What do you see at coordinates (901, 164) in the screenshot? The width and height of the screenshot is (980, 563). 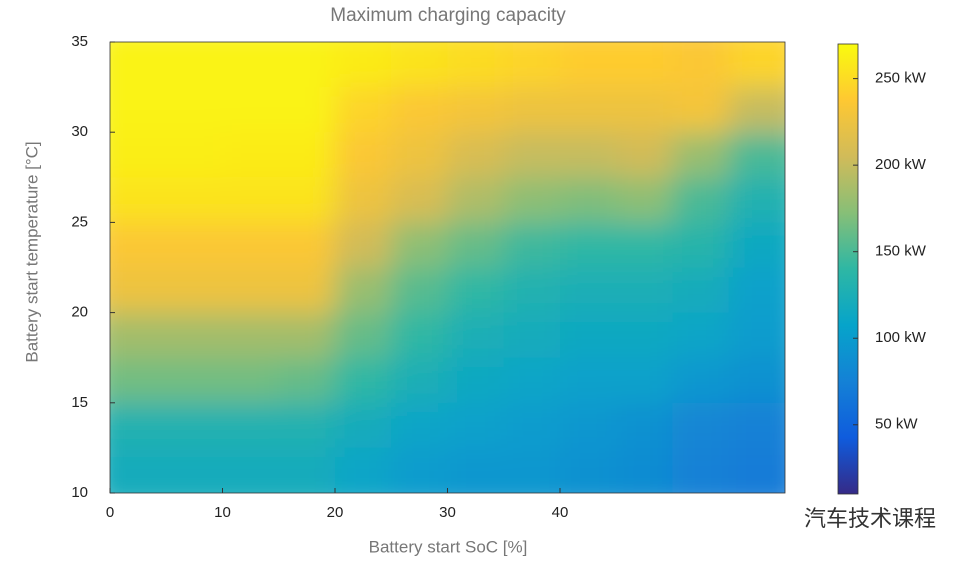 I see `colorbar-tick-label: 200 kW` at bounding box center [901, 164].